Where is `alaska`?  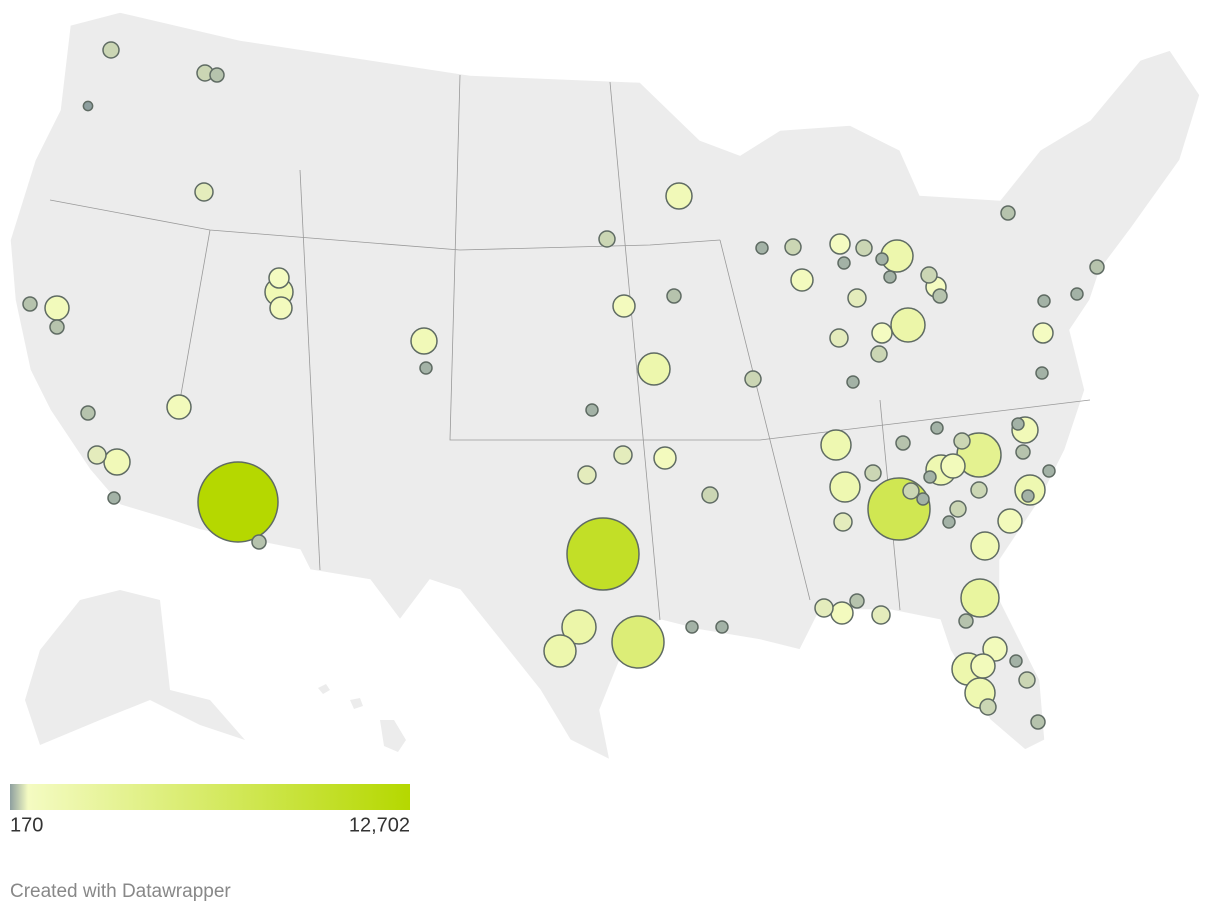 alaska is located at coordinates (135, 667).